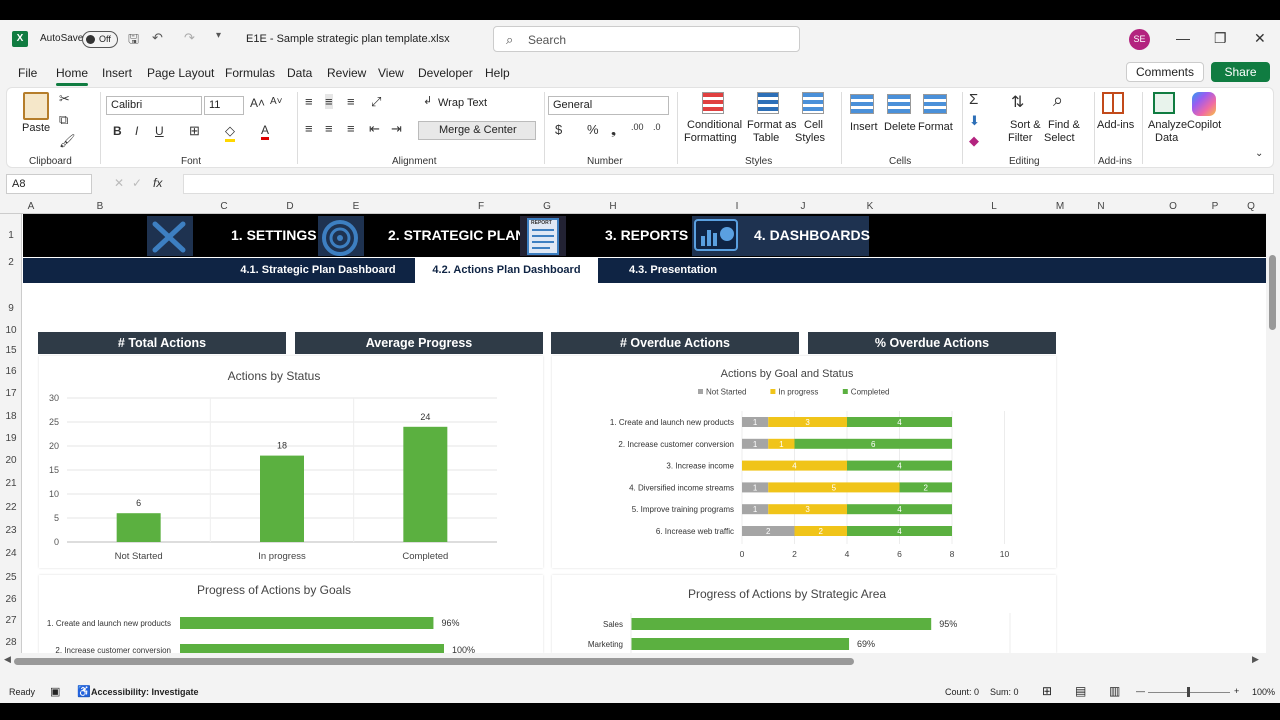 This screenshot has width=1280, height=720. Describe the element at coordinates (1259, 153) in the screenshot. I see `ribbon-collapse-icon: ⌄` at that location.